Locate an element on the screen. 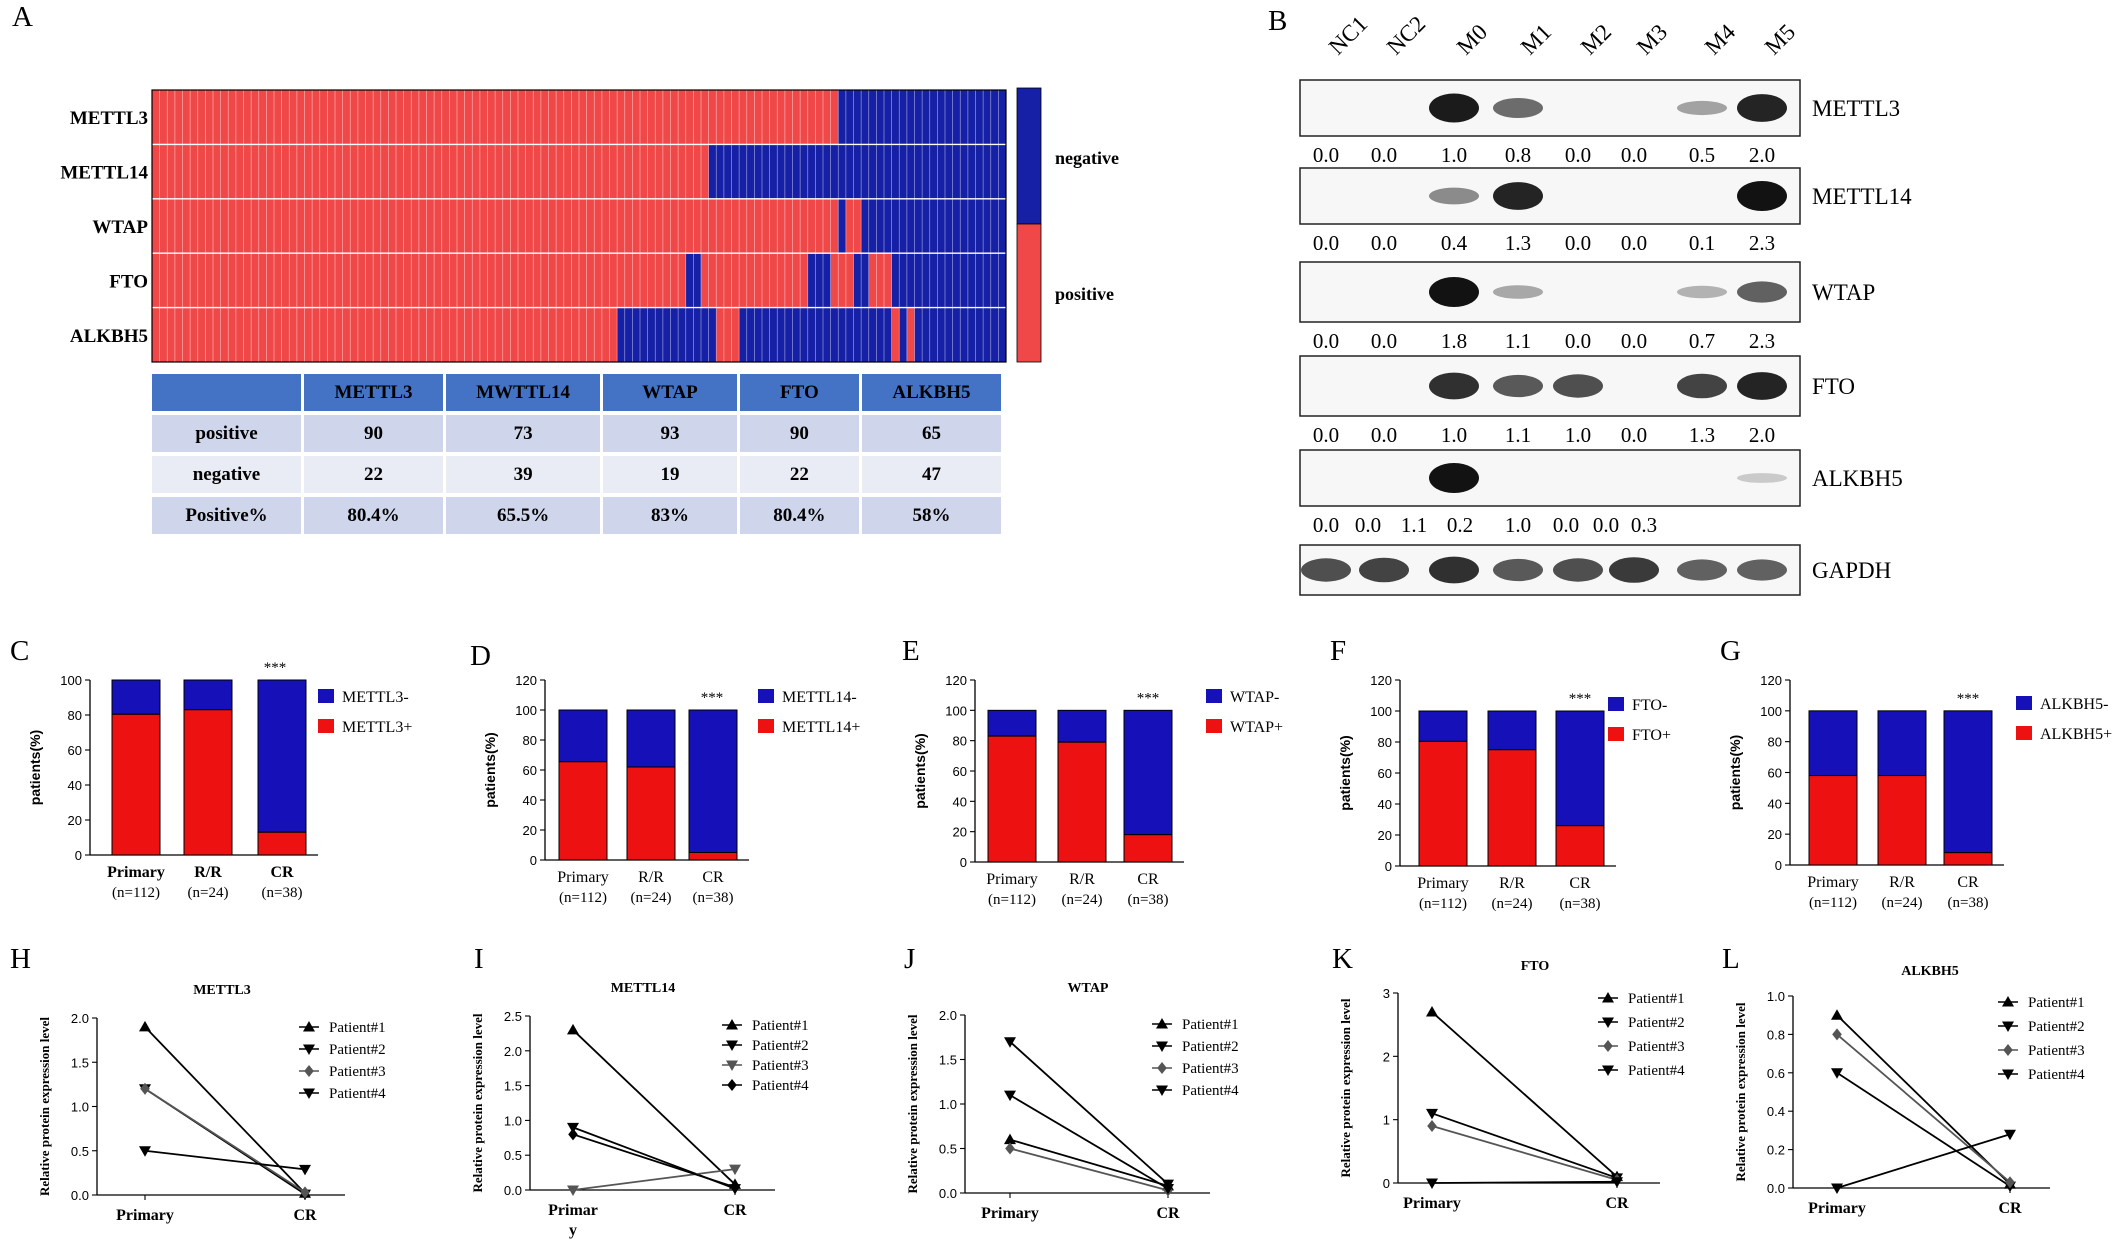 This screenshot has height=1245, width=2128. legend-label-positive: positive is located at coordinates (1084, 294).